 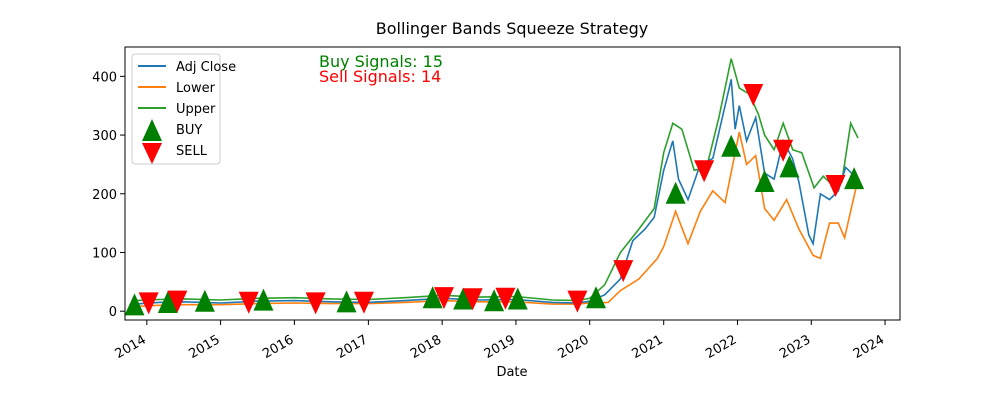 I want to click on x-tick-label: 2018, so click(x=426, y=347).